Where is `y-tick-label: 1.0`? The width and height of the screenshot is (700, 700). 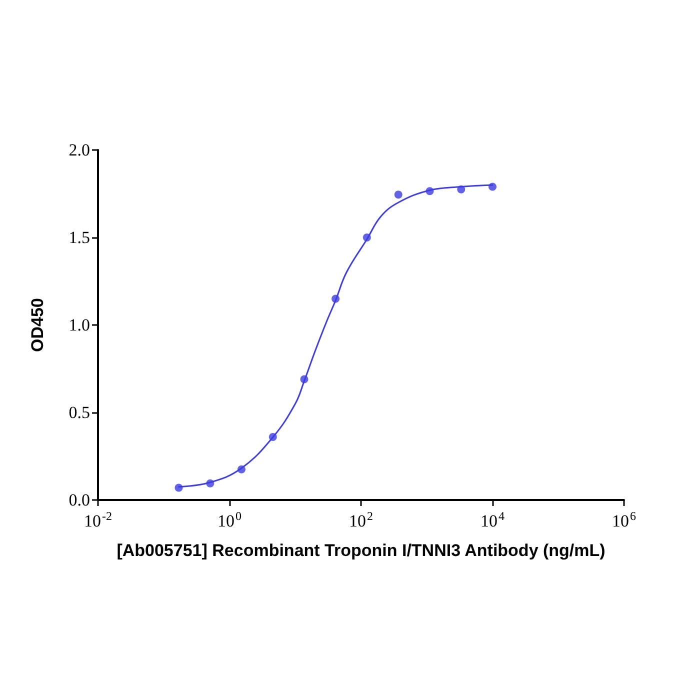
y-tick-label: 1.0 is located at coordinates (79, 325).